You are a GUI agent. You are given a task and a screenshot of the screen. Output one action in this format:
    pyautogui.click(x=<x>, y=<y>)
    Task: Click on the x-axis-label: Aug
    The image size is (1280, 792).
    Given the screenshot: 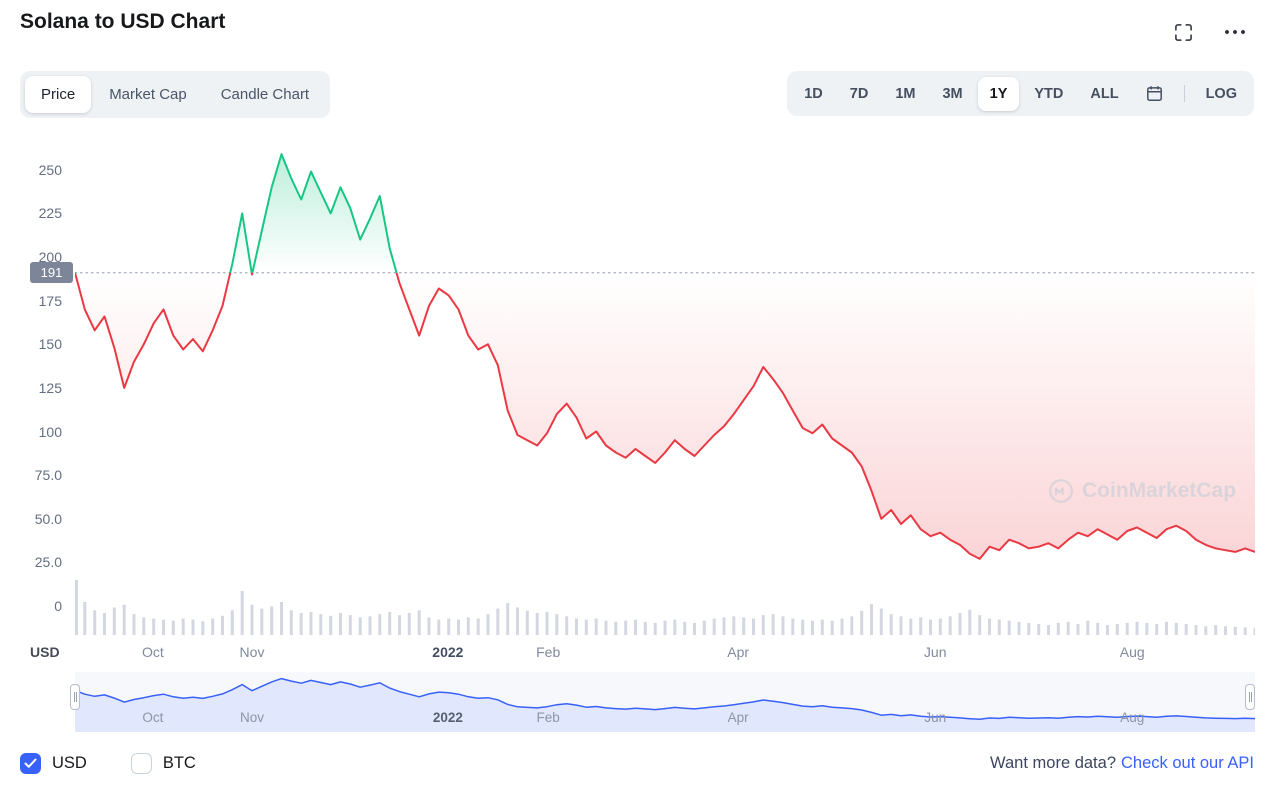 What is the action you would take?
    pyautogui.click(x=1132, y=652)
    